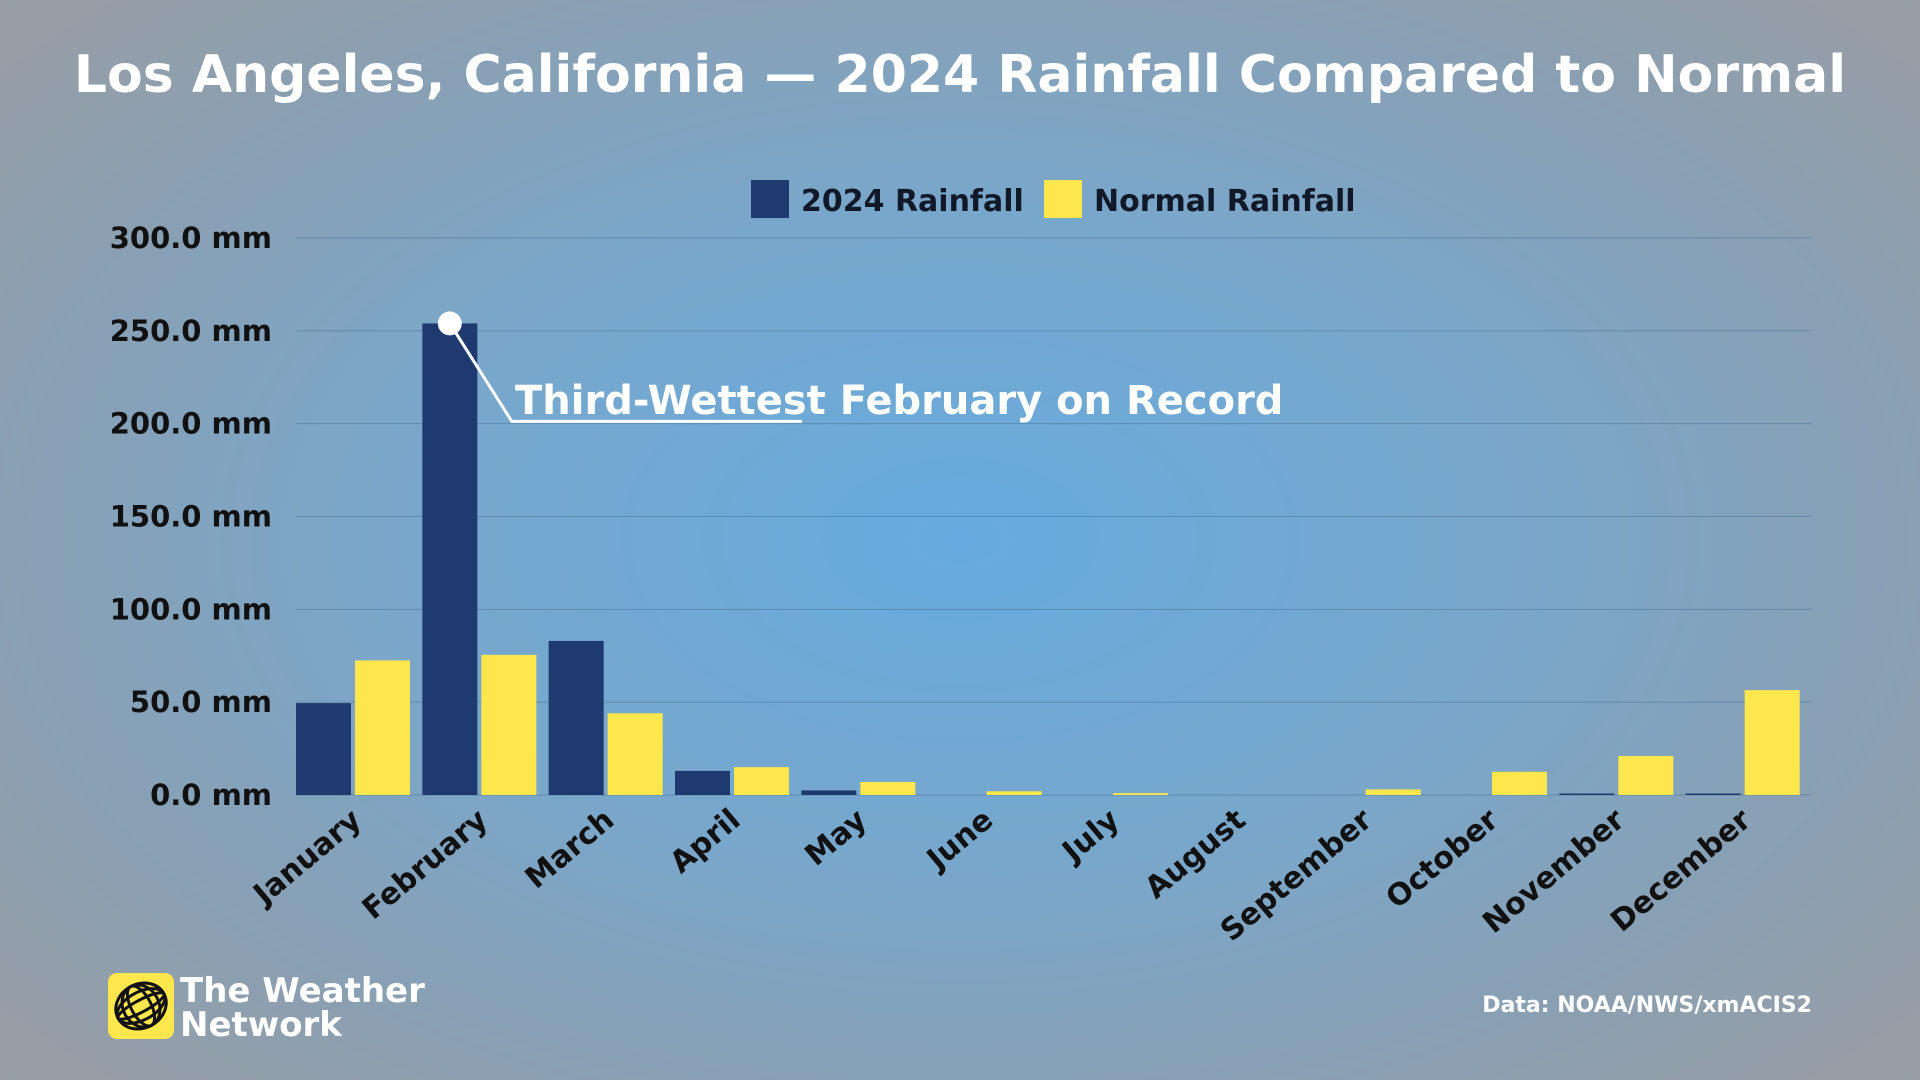 The width and height of the screenshot is (1920, 1080). What do you see at coordinates (702, 782) in the screenshot?
I see `bar-2024-rainfall-april` at bounding box center [702, 782].